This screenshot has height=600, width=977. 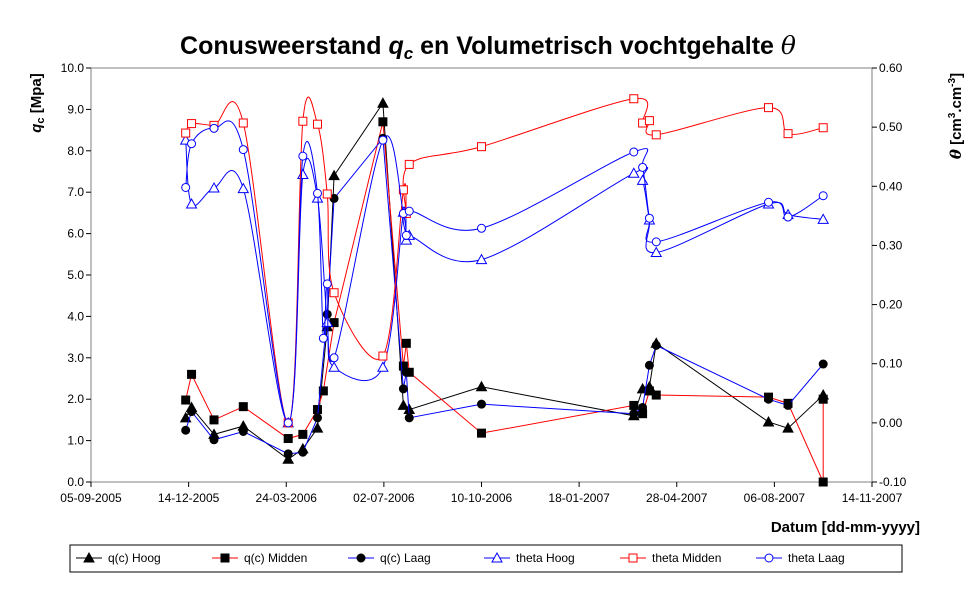 What do you see at coordinates (91, 498) in the screenshot?
I see `x-tick-label: 05-09-2005` at bounding box center [91, 498].